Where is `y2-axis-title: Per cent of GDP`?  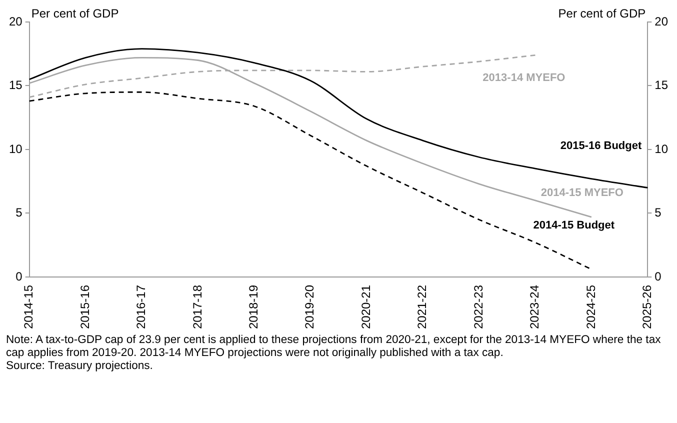
y2-axis-title: Per cent of GDP is located at coordinates (602, 13).